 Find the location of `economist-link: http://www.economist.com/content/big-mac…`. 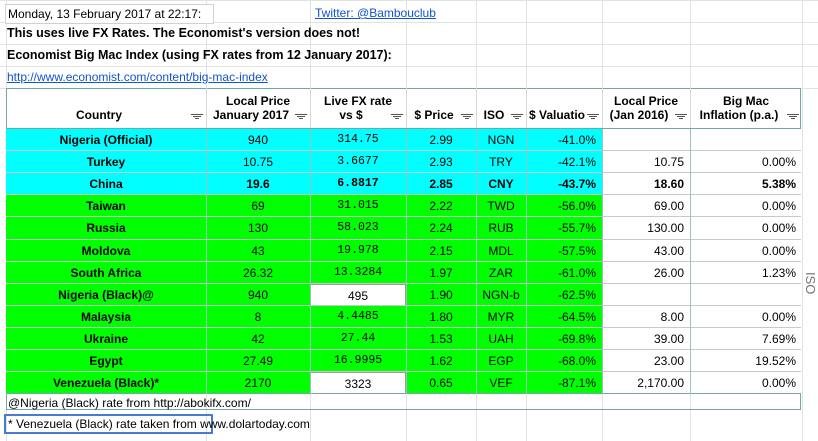

economist-link: http://www.economist.com/content/big-mac… is located at coordinates (137, 77).